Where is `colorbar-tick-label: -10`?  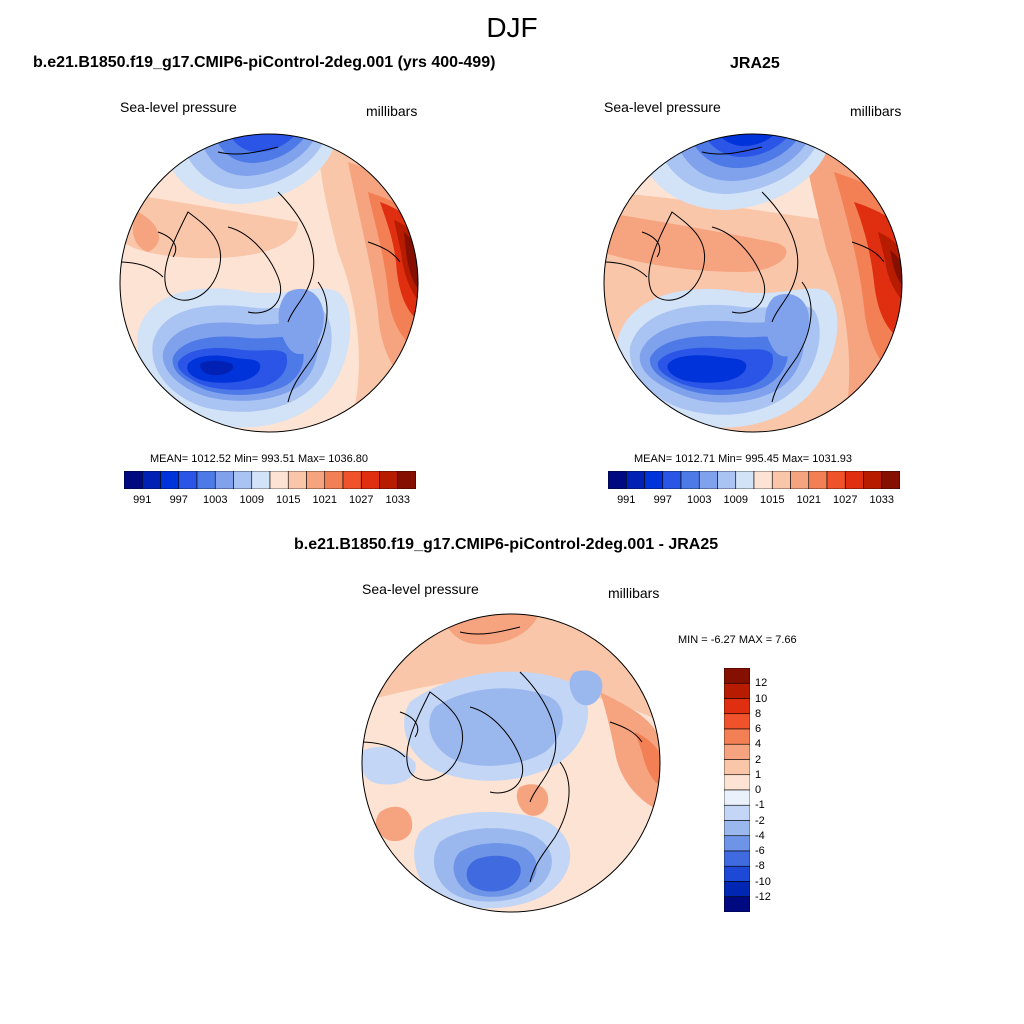
colorbar-tick-label: -10 is located at coordinates (763, 881).